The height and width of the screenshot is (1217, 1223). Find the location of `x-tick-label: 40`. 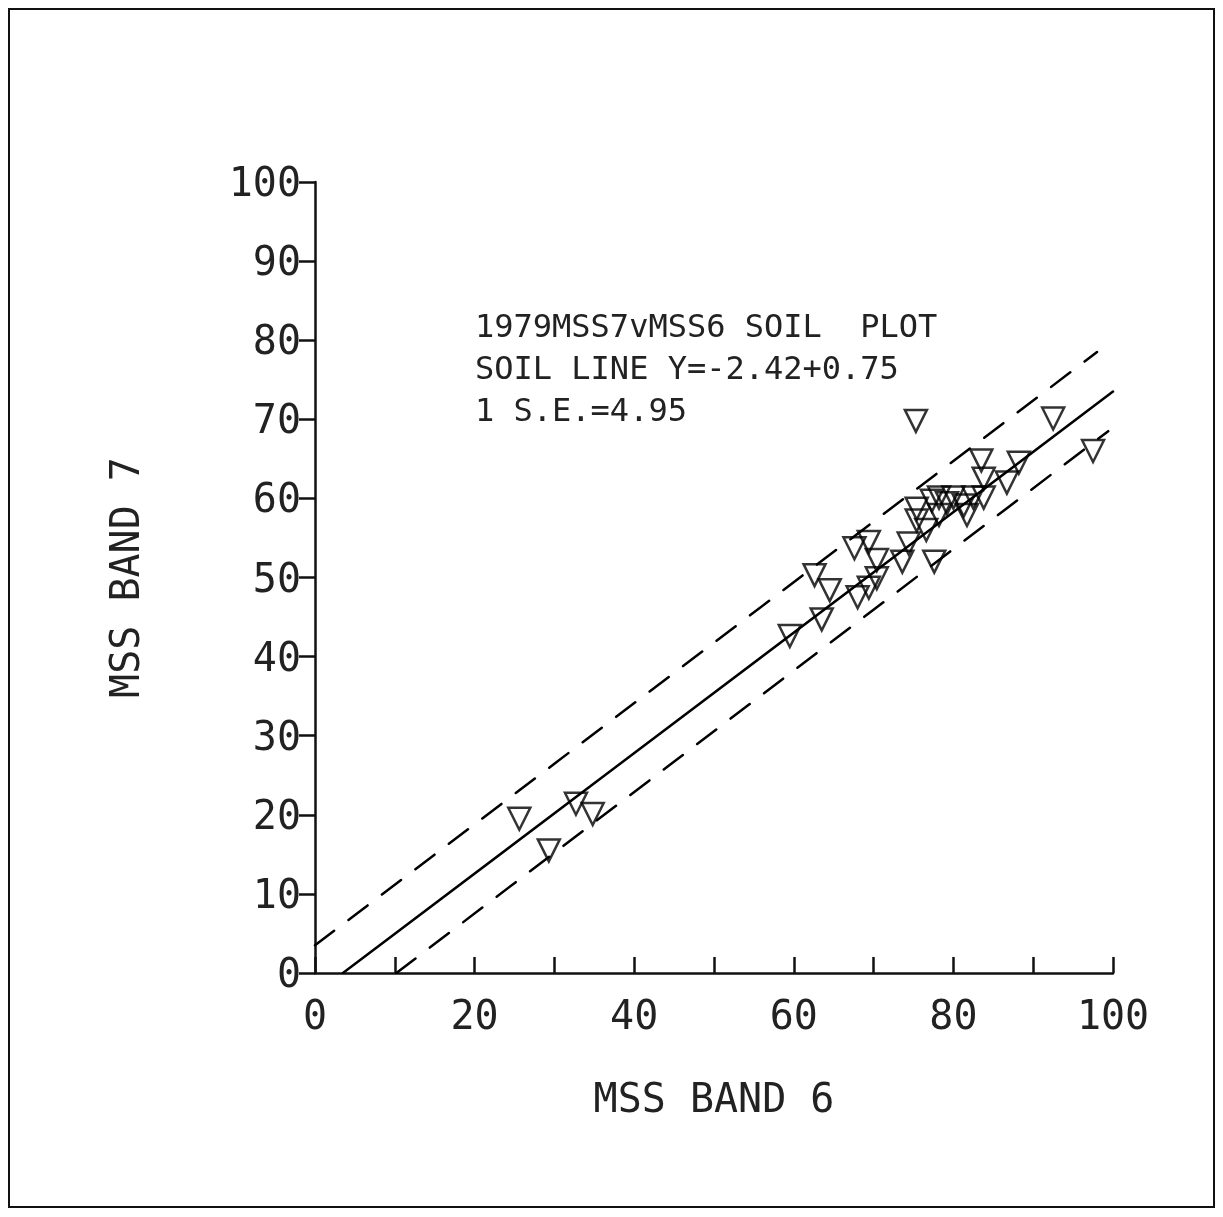

x-tick-label: 40 is located at coordinates (634, 1015).